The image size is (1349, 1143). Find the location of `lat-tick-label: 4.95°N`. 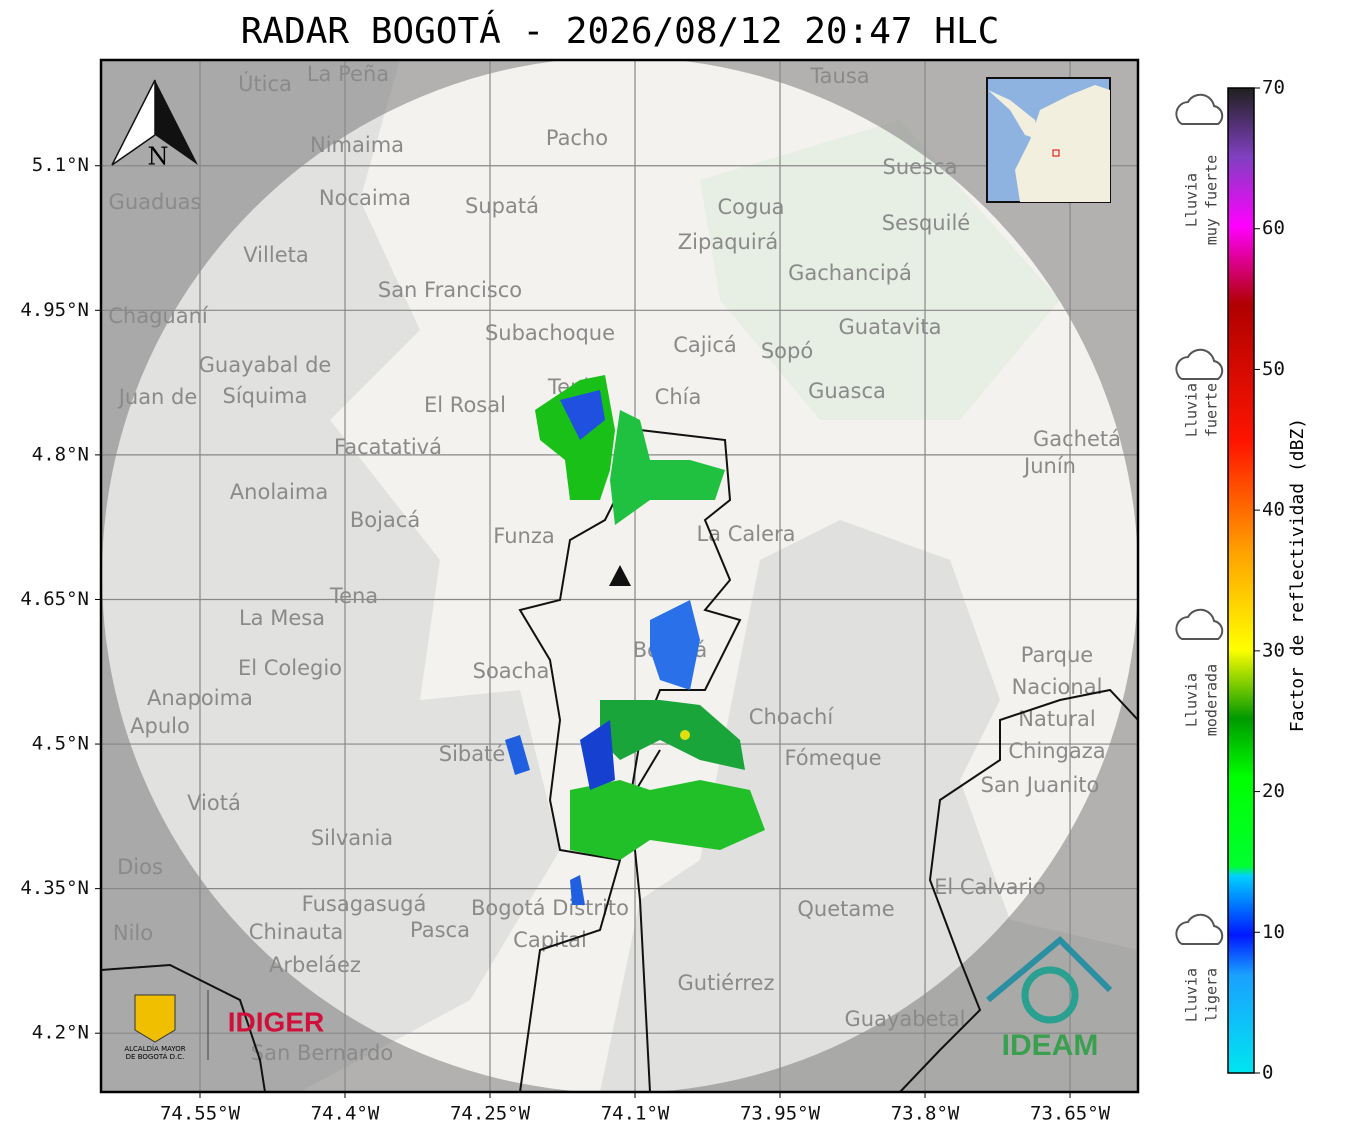

lat-tick-label: 4.95°N is located at coordinates (54, 310).